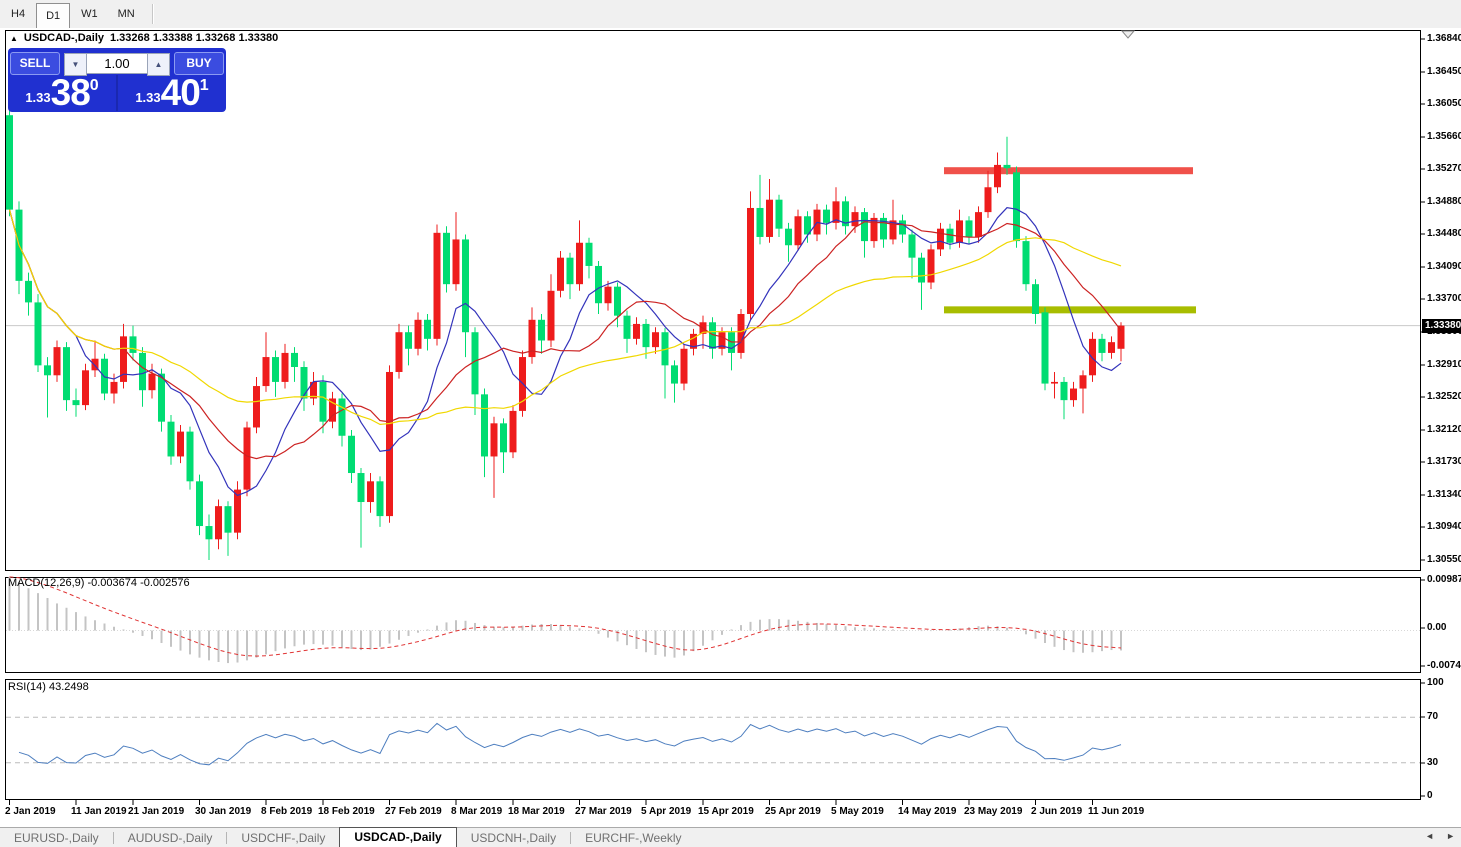 Image resolution: width=1461 pixels, height=847 pixels. What do you see at coordinates (56, 837) in the screenshot?
I see `chart-tab-eurusd: EURUSD-,Daily` at bounding box center [56, 837].